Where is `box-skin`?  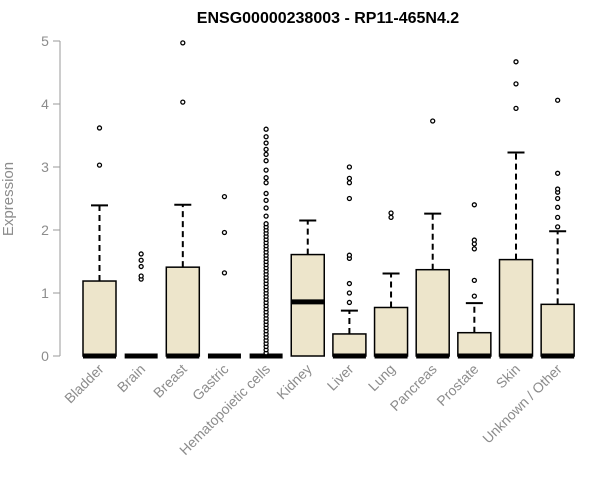
box-skin is located at coordinates (516, 209).